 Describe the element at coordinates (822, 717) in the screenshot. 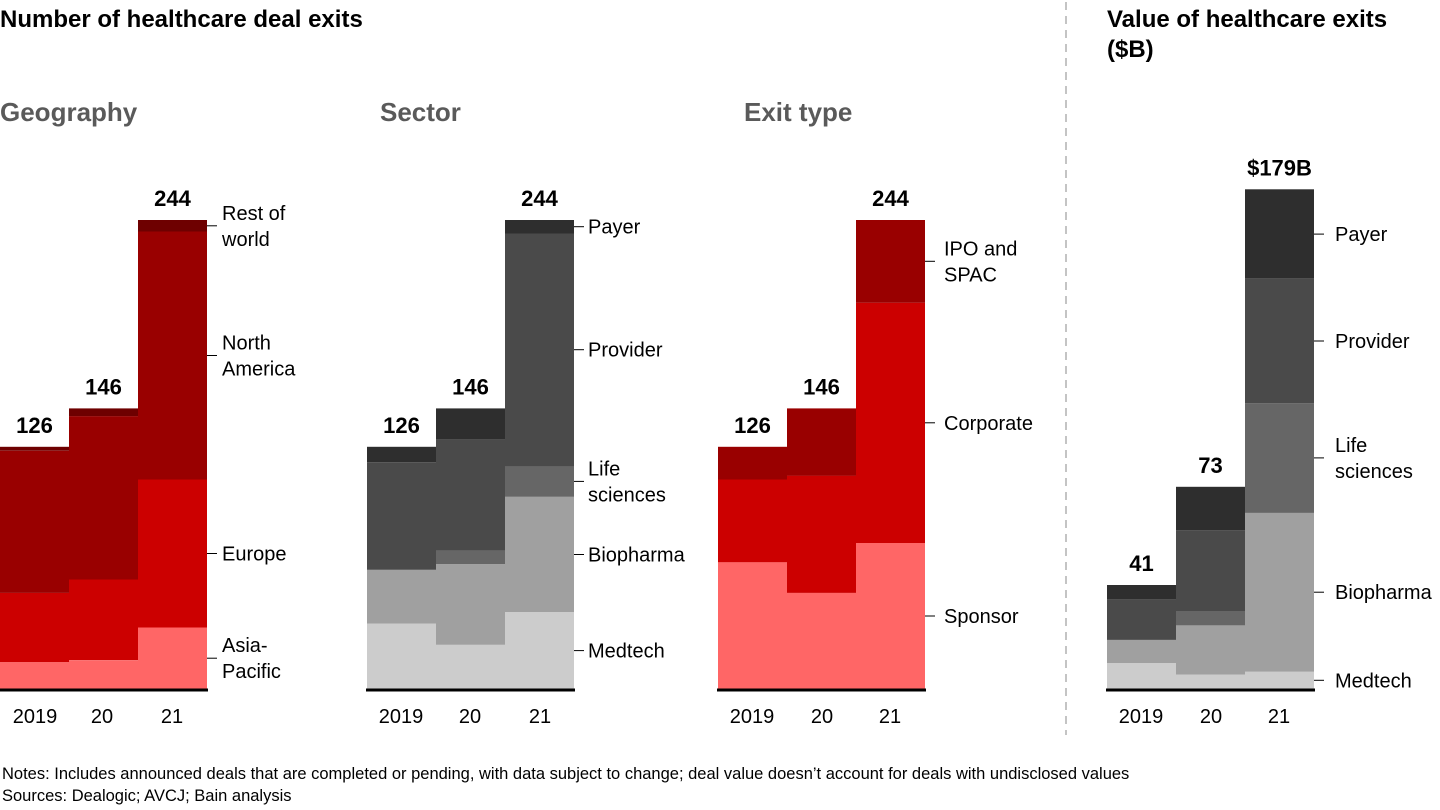

I see `panel-3-tick-label: 20` at that location.